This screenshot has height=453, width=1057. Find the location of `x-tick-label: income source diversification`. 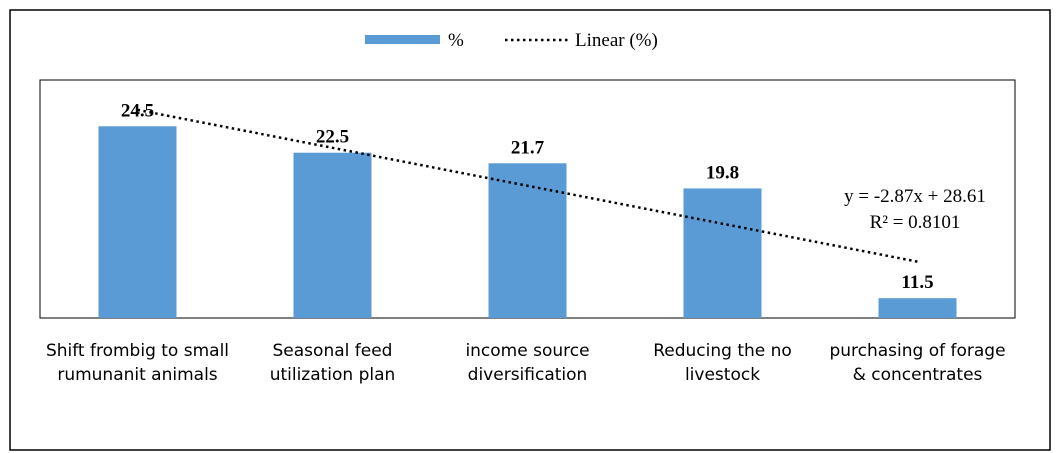

x-tick-label: income source diversification is located at coordinates (527, 363).